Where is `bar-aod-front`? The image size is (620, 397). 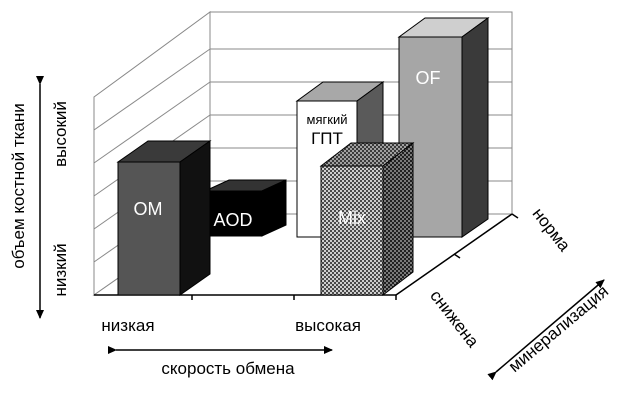 bar-aod-front is located at coordinates (233, 213).